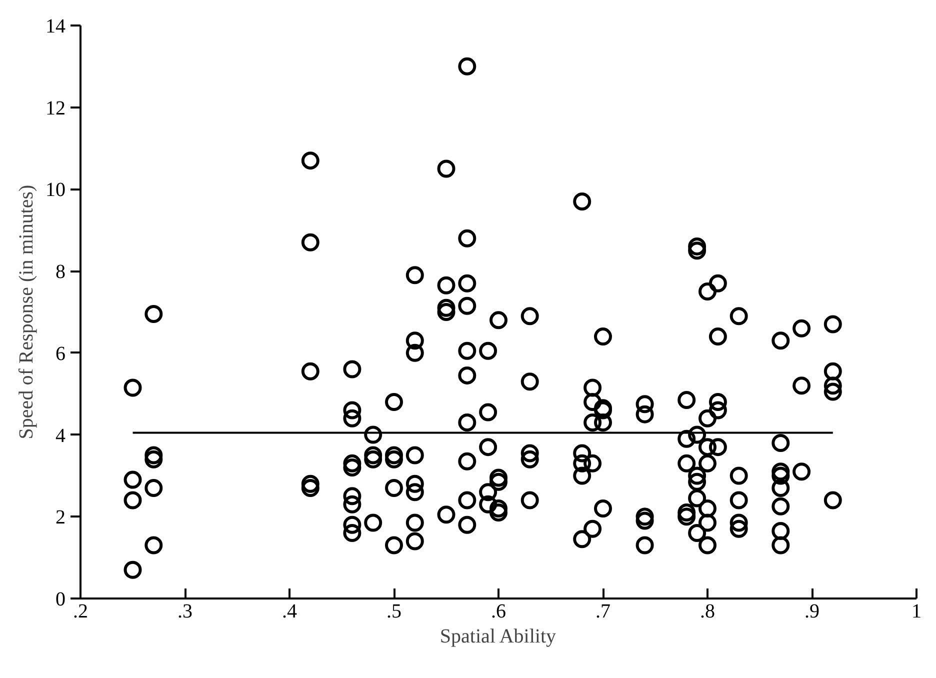 The image size is (936, 678). What do you see at coordinates (394, 611) in the screenshot?
I see `x-tick-label: .5` at bounding box center [394, 611].